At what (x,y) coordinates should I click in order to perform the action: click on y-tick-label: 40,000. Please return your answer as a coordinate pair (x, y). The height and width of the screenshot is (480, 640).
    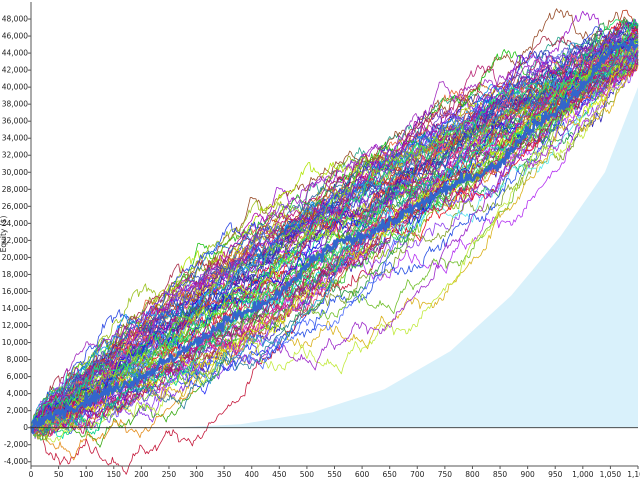
    Looking at the image, I should click on (15, 87).